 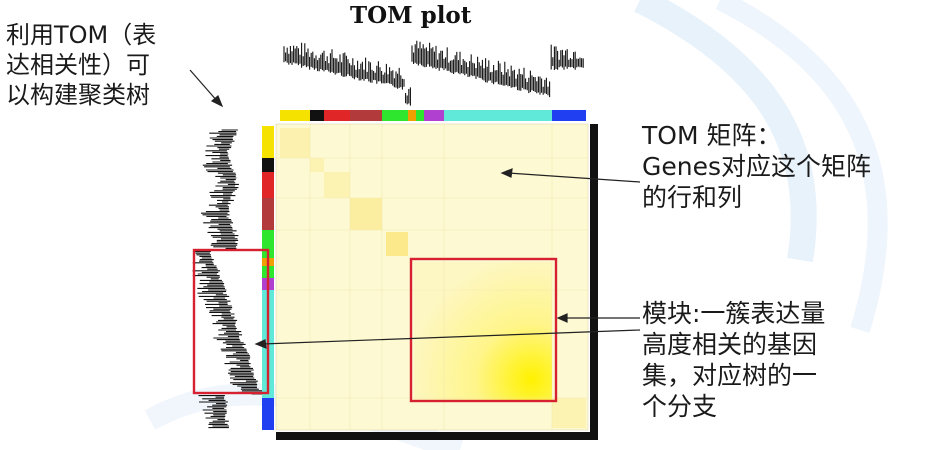 I want to click on branch-highlight-box, so click(x=231, y=321).